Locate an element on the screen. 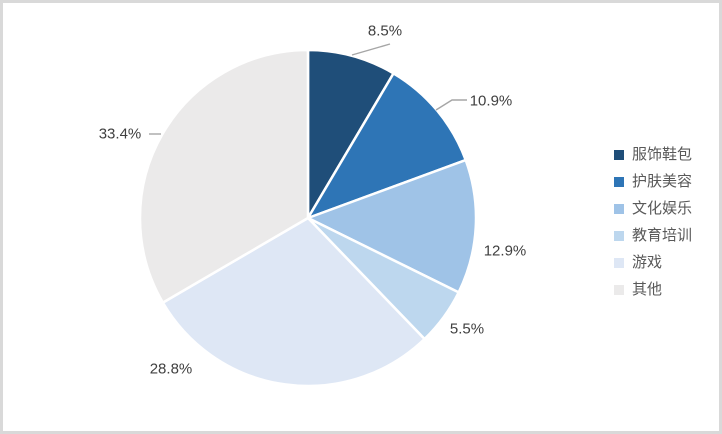 The image size is (722, 434). legend-item-1: 护肤美容 is located at coordinates (653, 182).